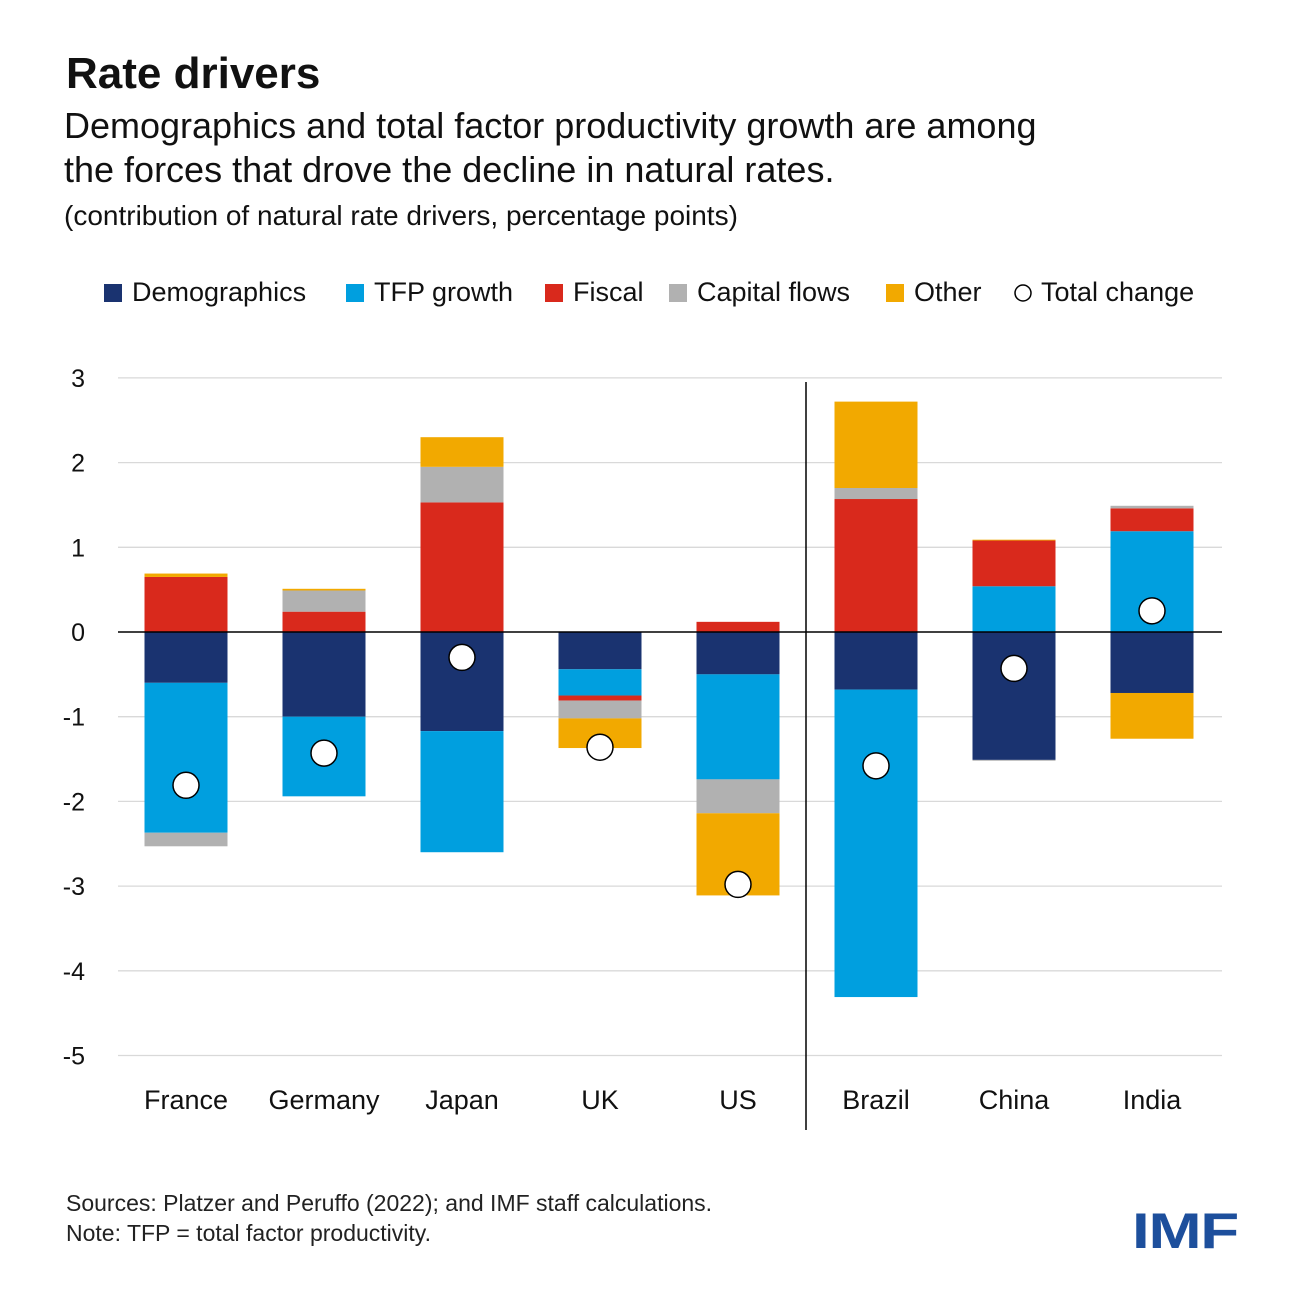 This screenshot has height=1305, width=1300. Describe the element at coordinates (462, 1100) in the screenshot. I see `x-category-label: Japan` at that location.